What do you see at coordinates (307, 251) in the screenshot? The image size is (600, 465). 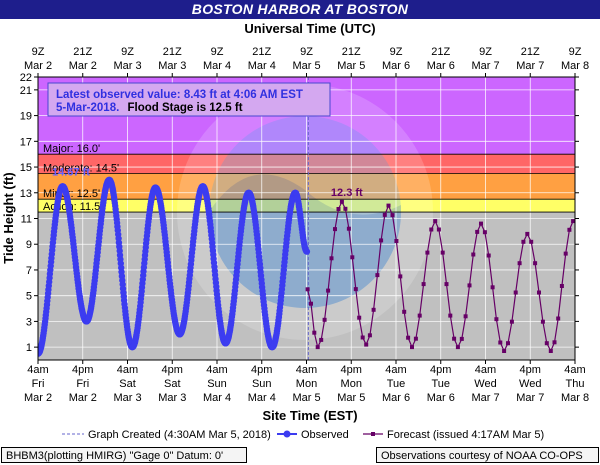 I see `observed-point` at bounding box center [307, 251].